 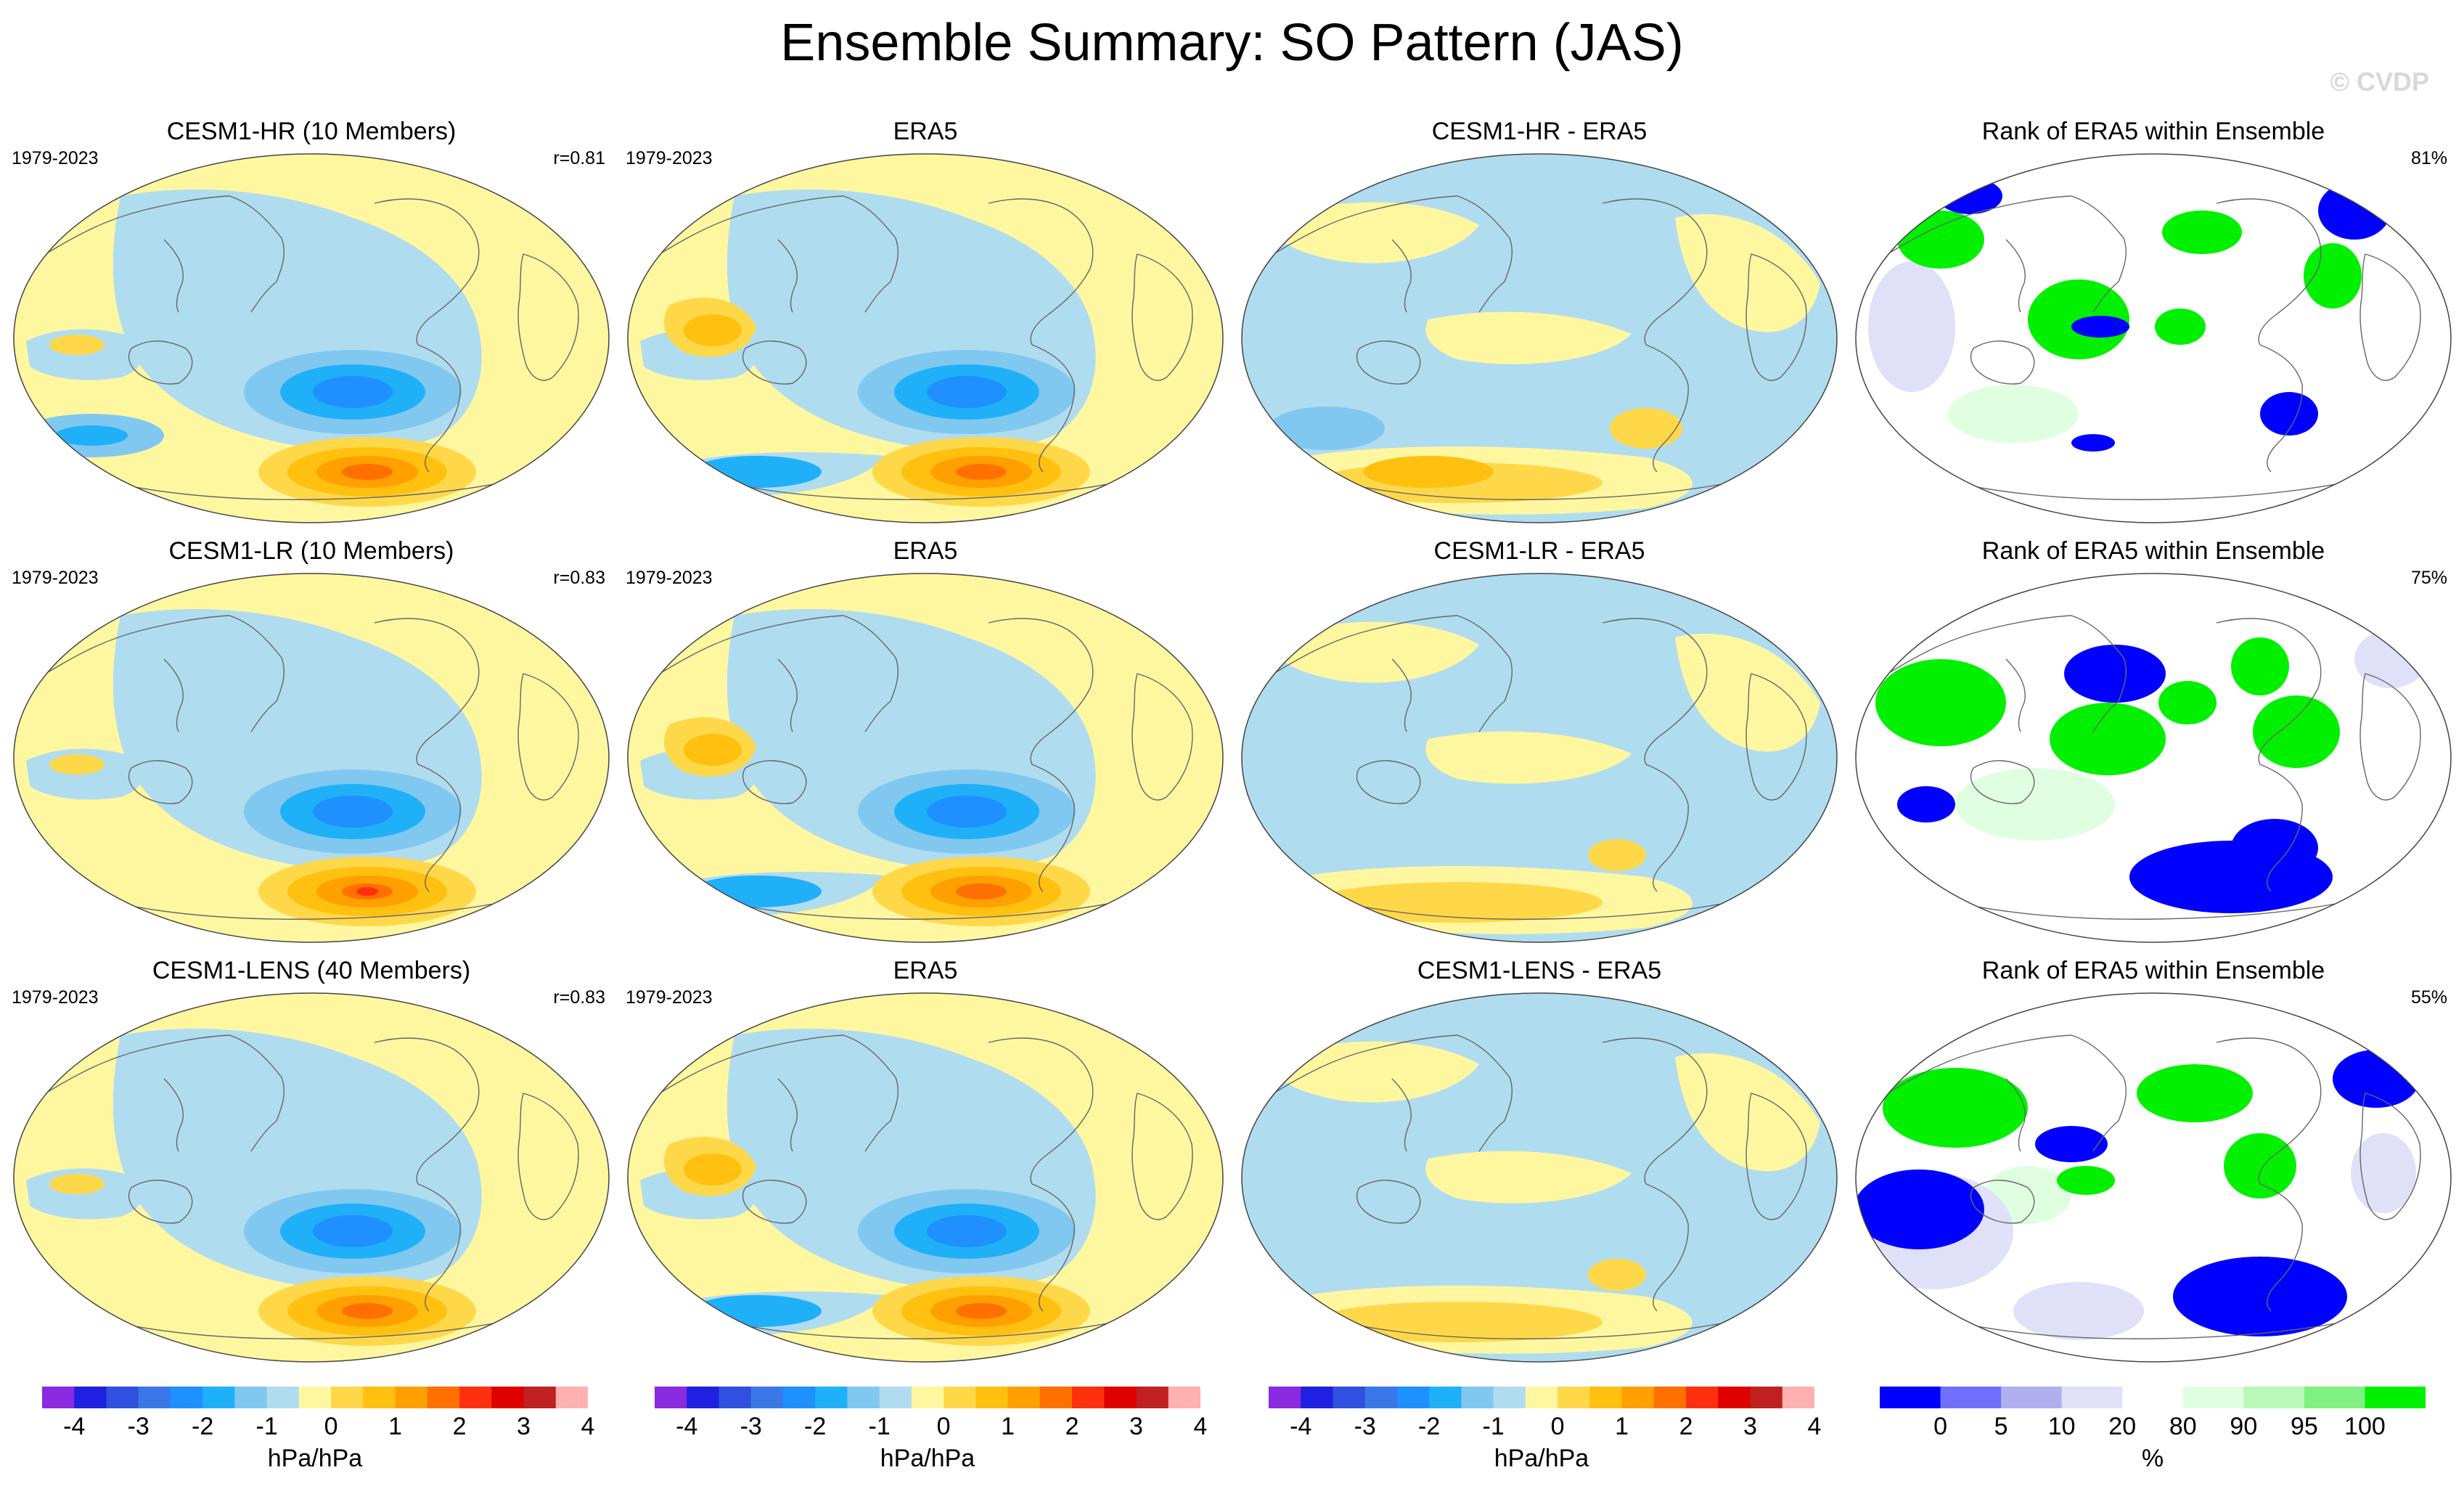 I want to click on panel-title: ERA5, so click(x=926, y=970).